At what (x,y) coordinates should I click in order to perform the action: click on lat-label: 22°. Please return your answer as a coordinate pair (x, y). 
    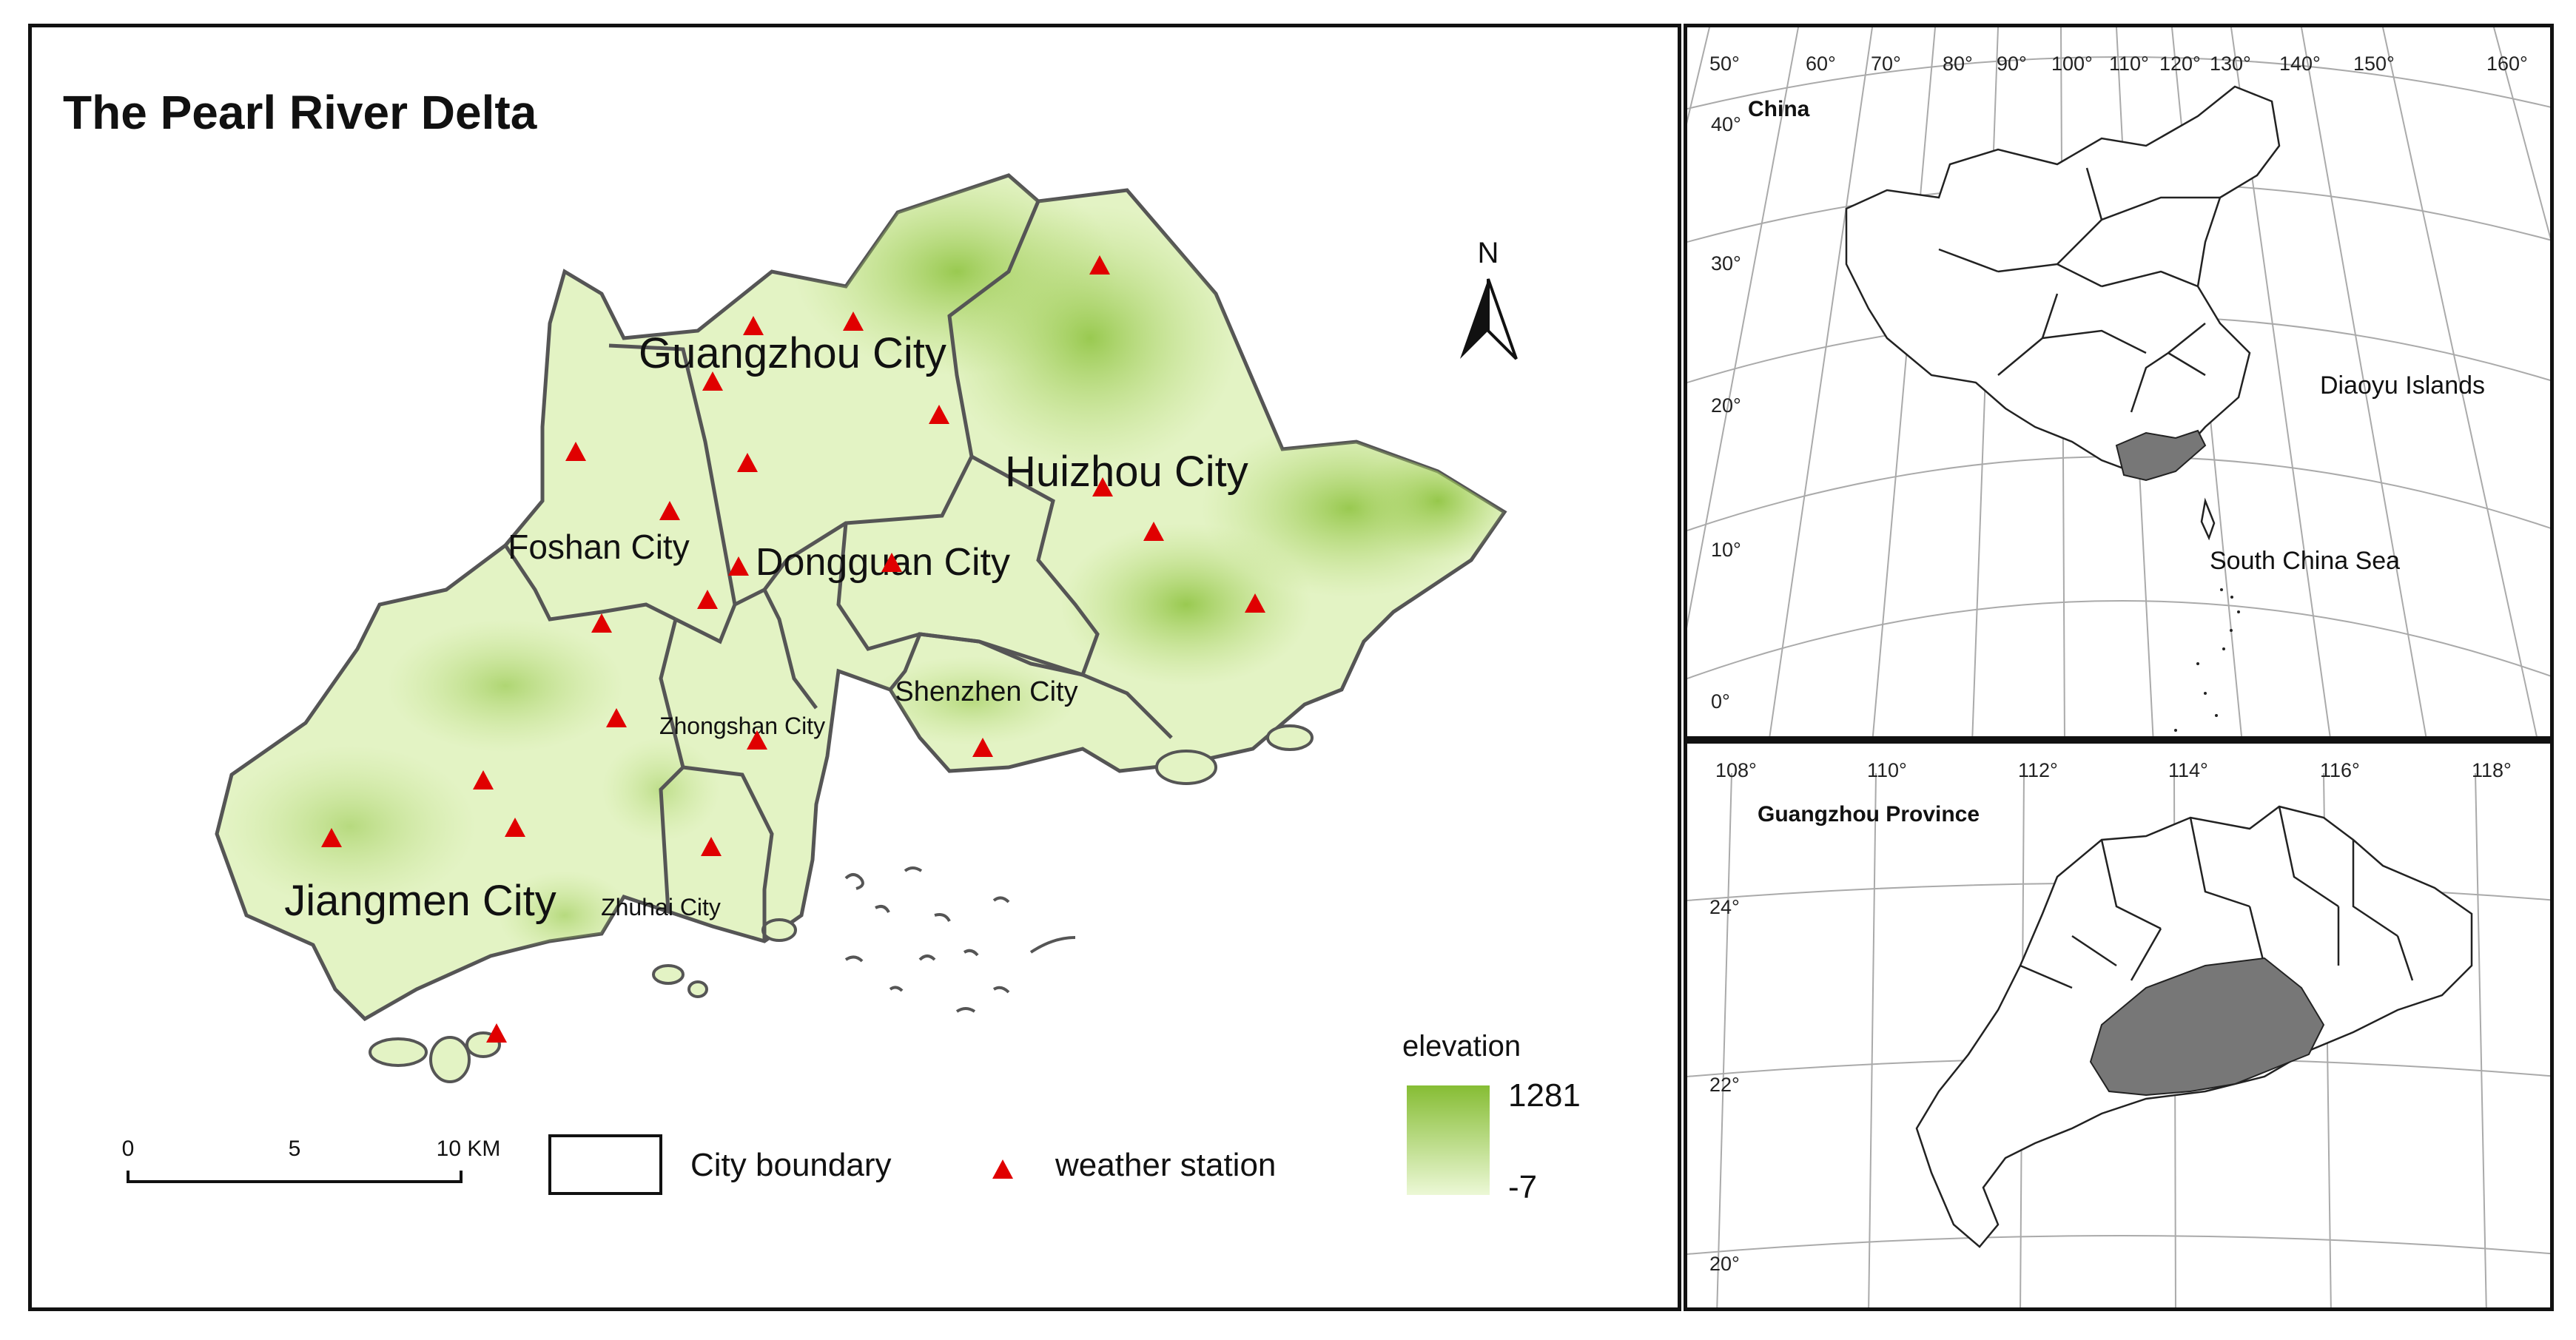
    Looking at the image, I should click on (1724, 1085).